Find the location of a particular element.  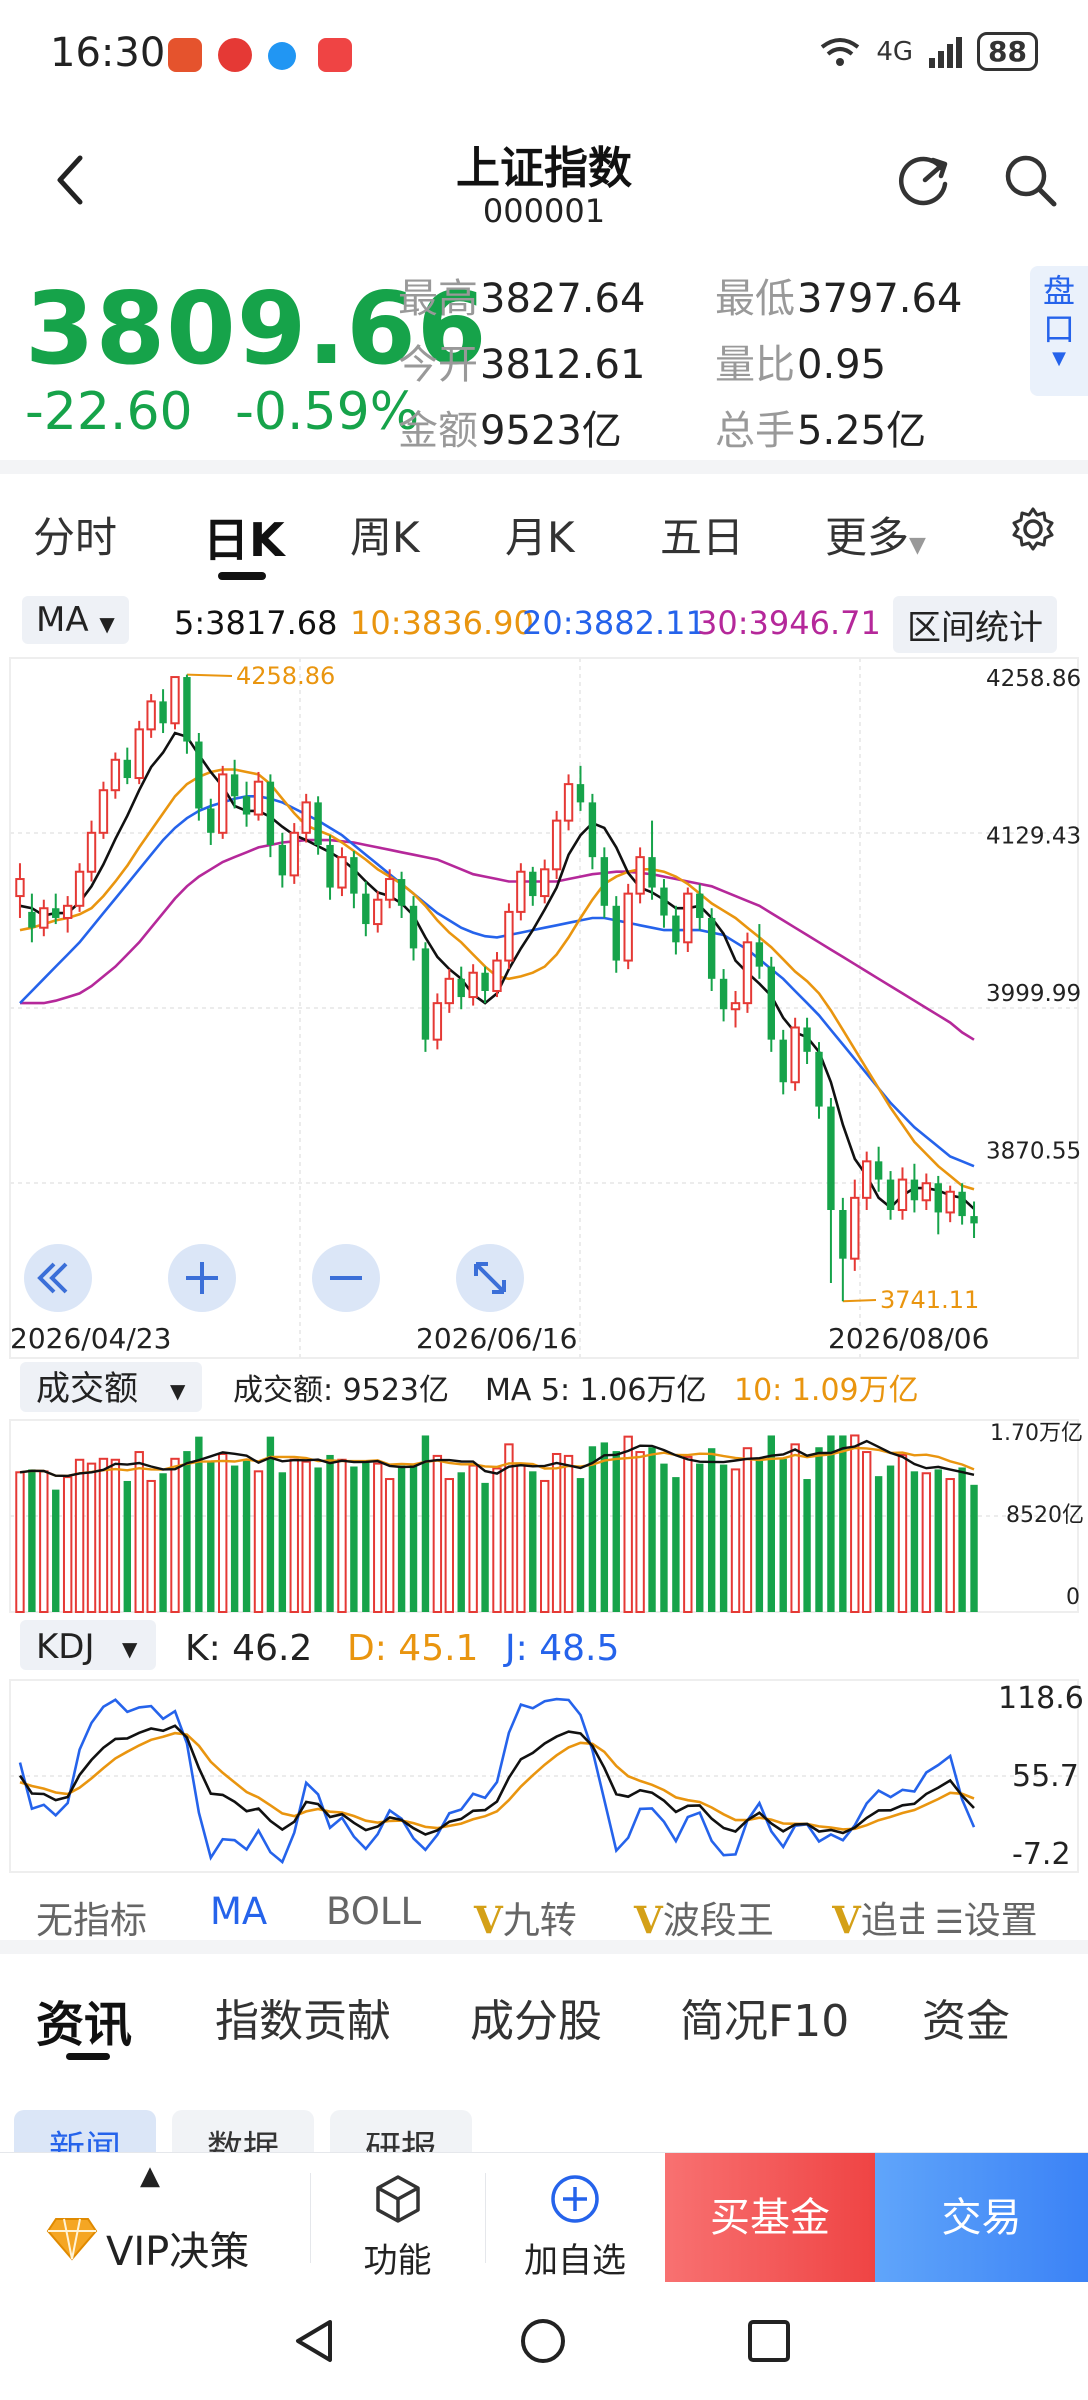

trade-button: 交易 is located at coordinates (981, 2218).